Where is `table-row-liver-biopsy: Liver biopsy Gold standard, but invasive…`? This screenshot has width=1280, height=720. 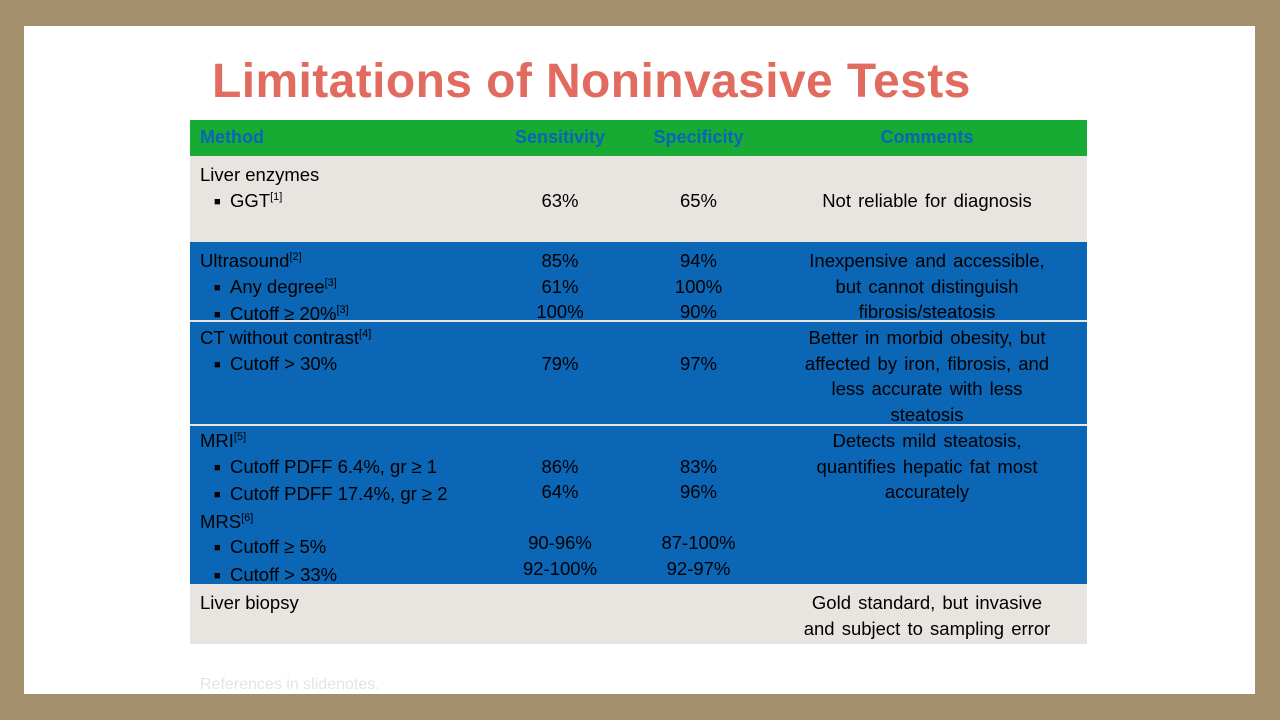
table-row-liver-biopsy: Liver biopsy Gold standard, but invasive… is located at coordinates (638, 614).